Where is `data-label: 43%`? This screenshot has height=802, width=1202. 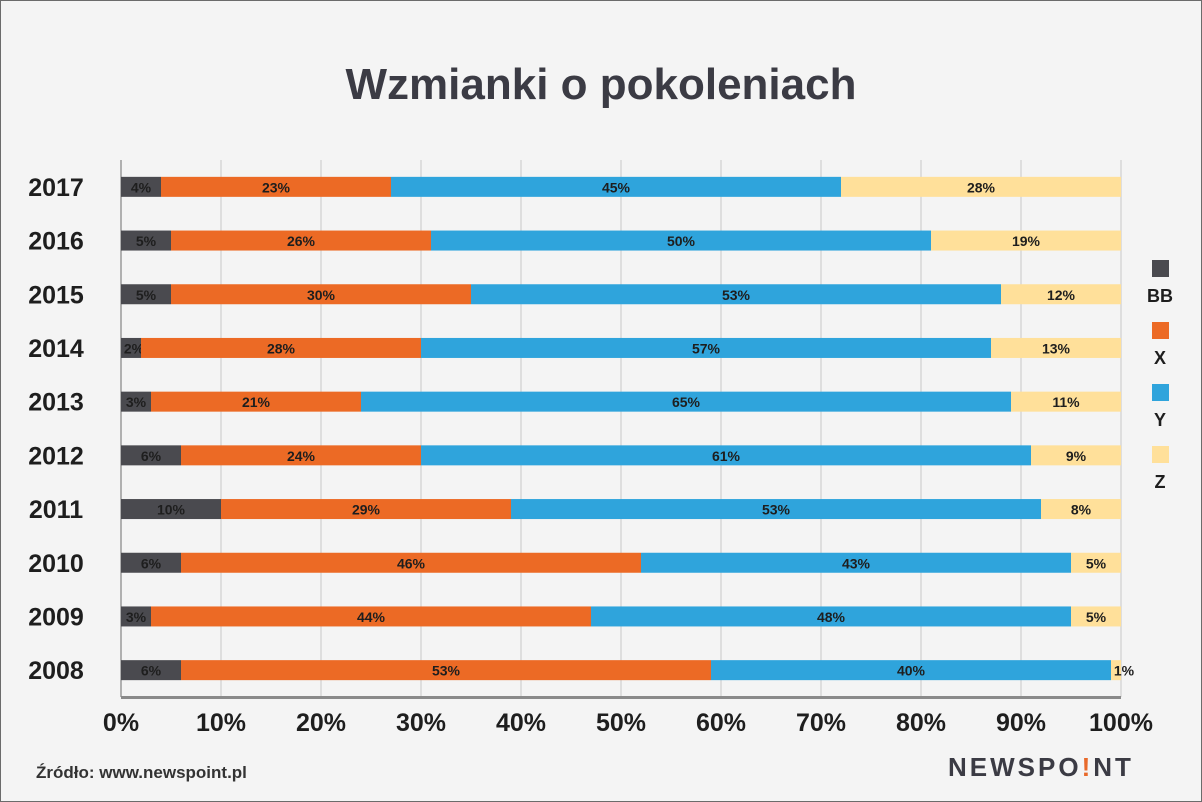
data-label: 43% is located at coordinates (856, 563).